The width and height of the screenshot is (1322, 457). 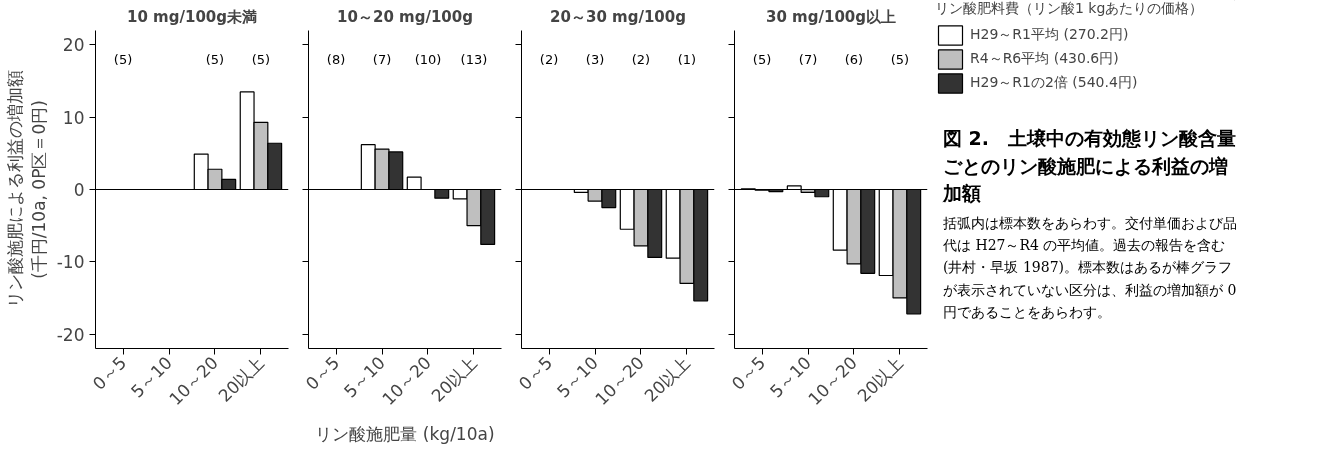 I want to click on legend-title: リン酸肥料費（リン酸1 kgあたりの価格）, so click(x=1069, y=9).